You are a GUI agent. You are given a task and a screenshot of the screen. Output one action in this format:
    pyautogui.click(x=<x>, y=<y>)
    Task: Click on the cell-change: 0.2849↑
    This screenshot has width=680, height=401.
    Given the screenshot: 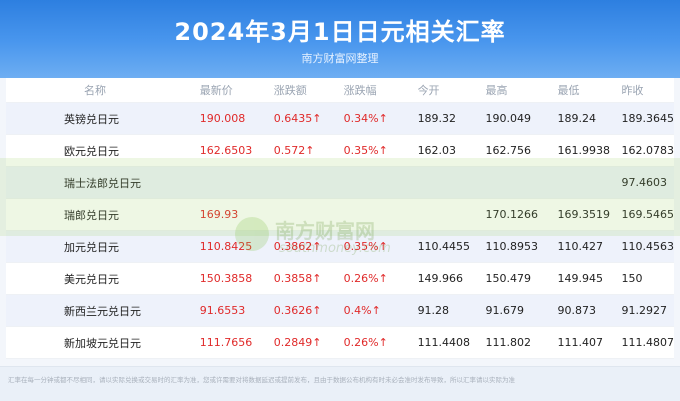 What is the action you would take?
    pyautogui.click(x=308, y=342)
    